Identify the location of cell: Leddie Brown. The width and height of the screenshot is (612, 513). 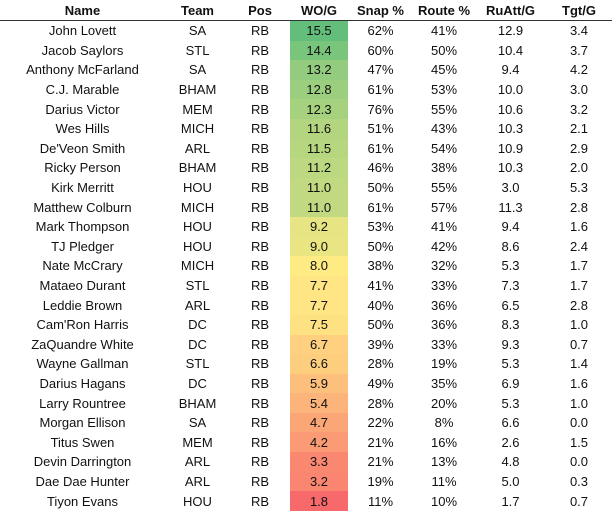
(82, 305).